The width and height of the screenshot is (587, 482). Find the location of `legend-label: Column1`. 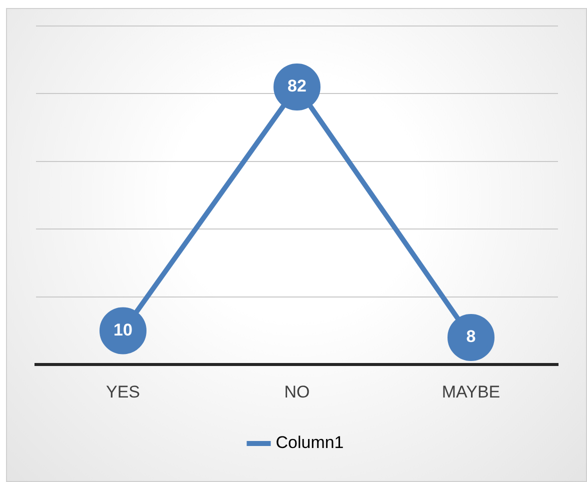

legend-label: Column1 is located at coordinates (310, 442).